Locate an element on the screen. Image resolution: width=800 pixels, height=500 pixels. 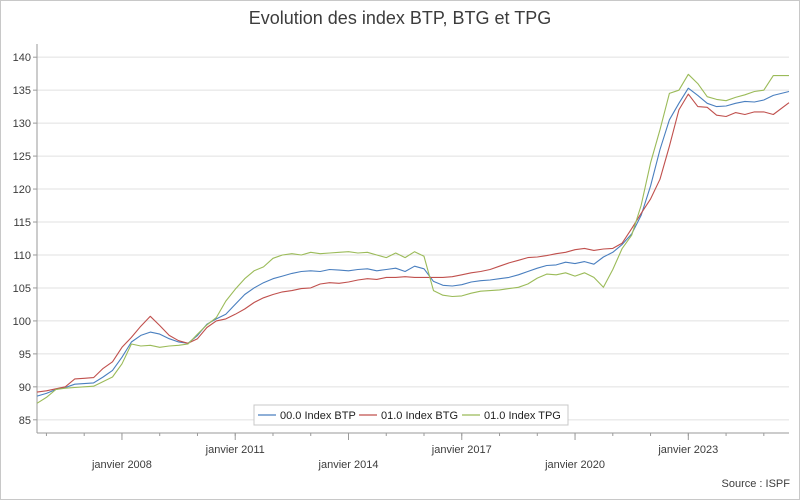
legend-label-0: 00.0 Index BTP is located at coordinates (318, 416).